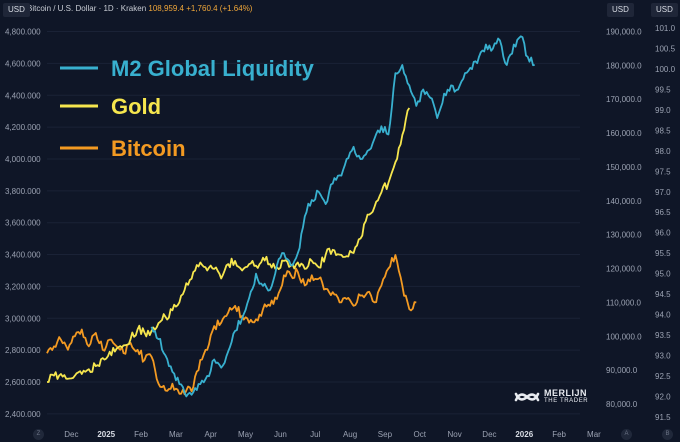  What do you see at coordinates (566, 401) in the screenshot?
I see `watermark-subtitle: THE TRADER` at bounding box center [566, 401].